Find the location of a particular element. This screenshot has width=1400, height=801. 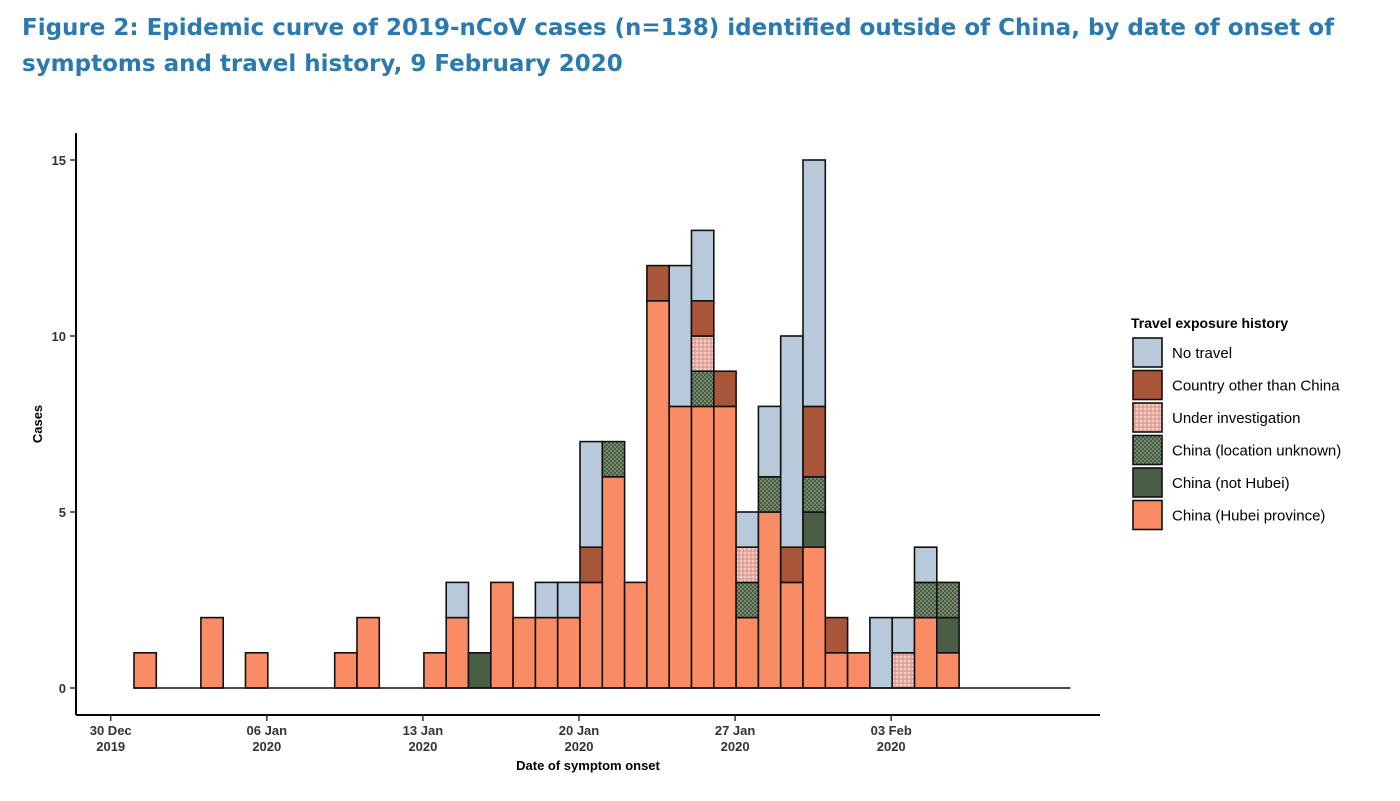

x-tick-label: 30 Dec is located at coordinates (111, 730).